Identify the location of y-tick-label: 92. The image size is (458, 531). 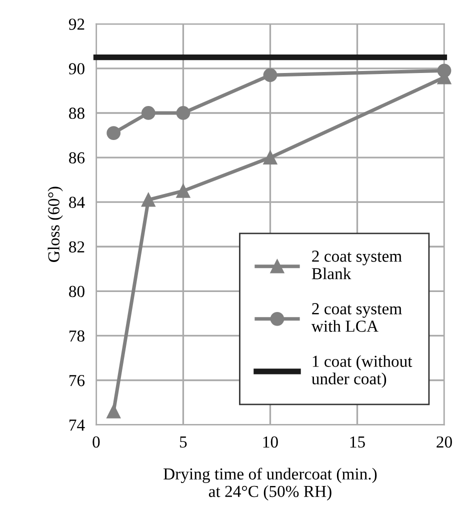
(76, 24).